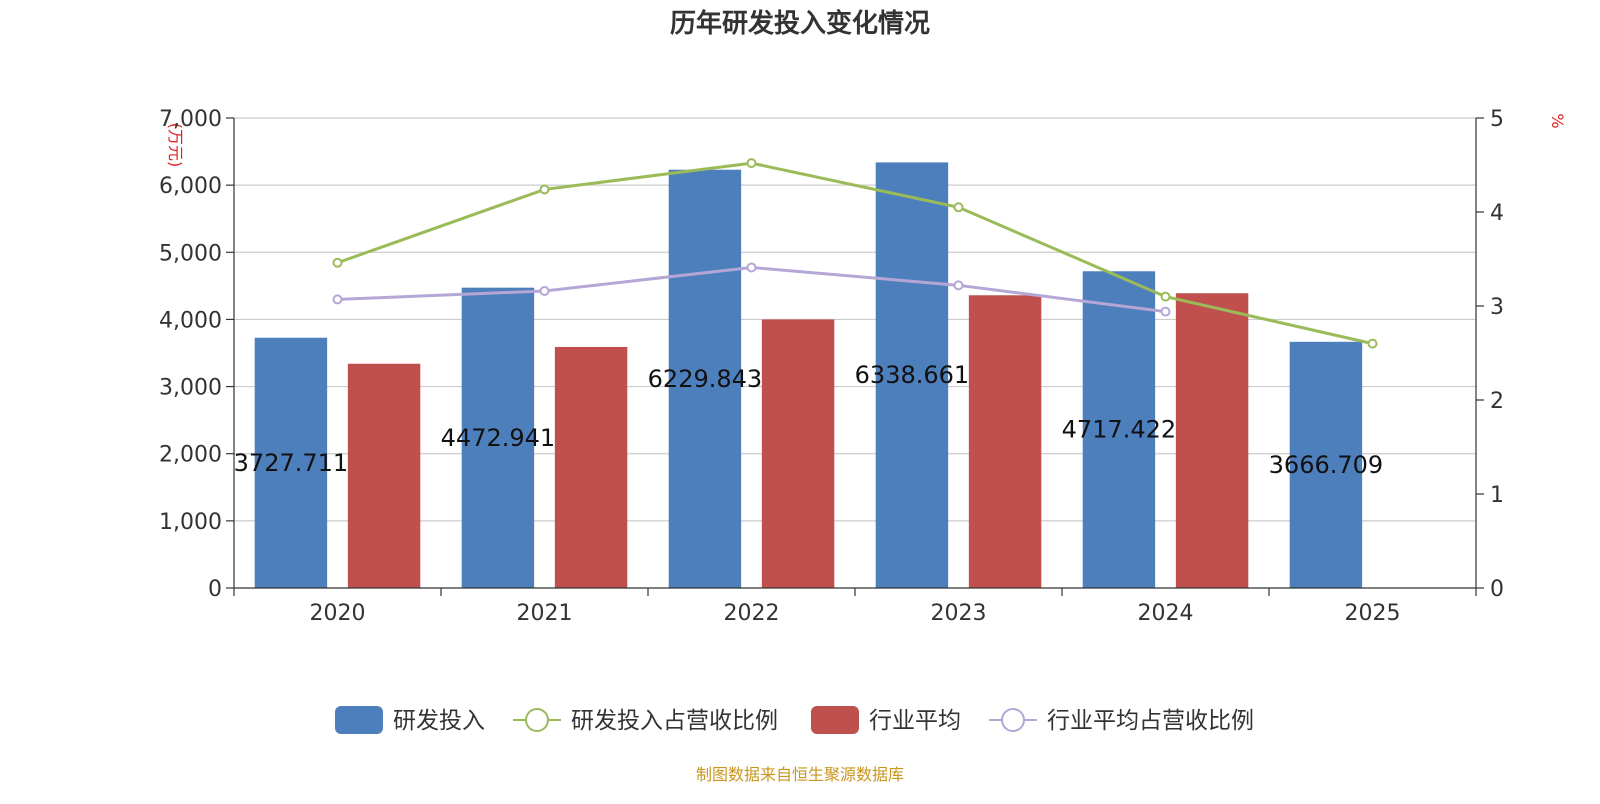 The width and height of the screenshot is (1600, 804). I want to click on bar-s1-2020, so click(384, 475).